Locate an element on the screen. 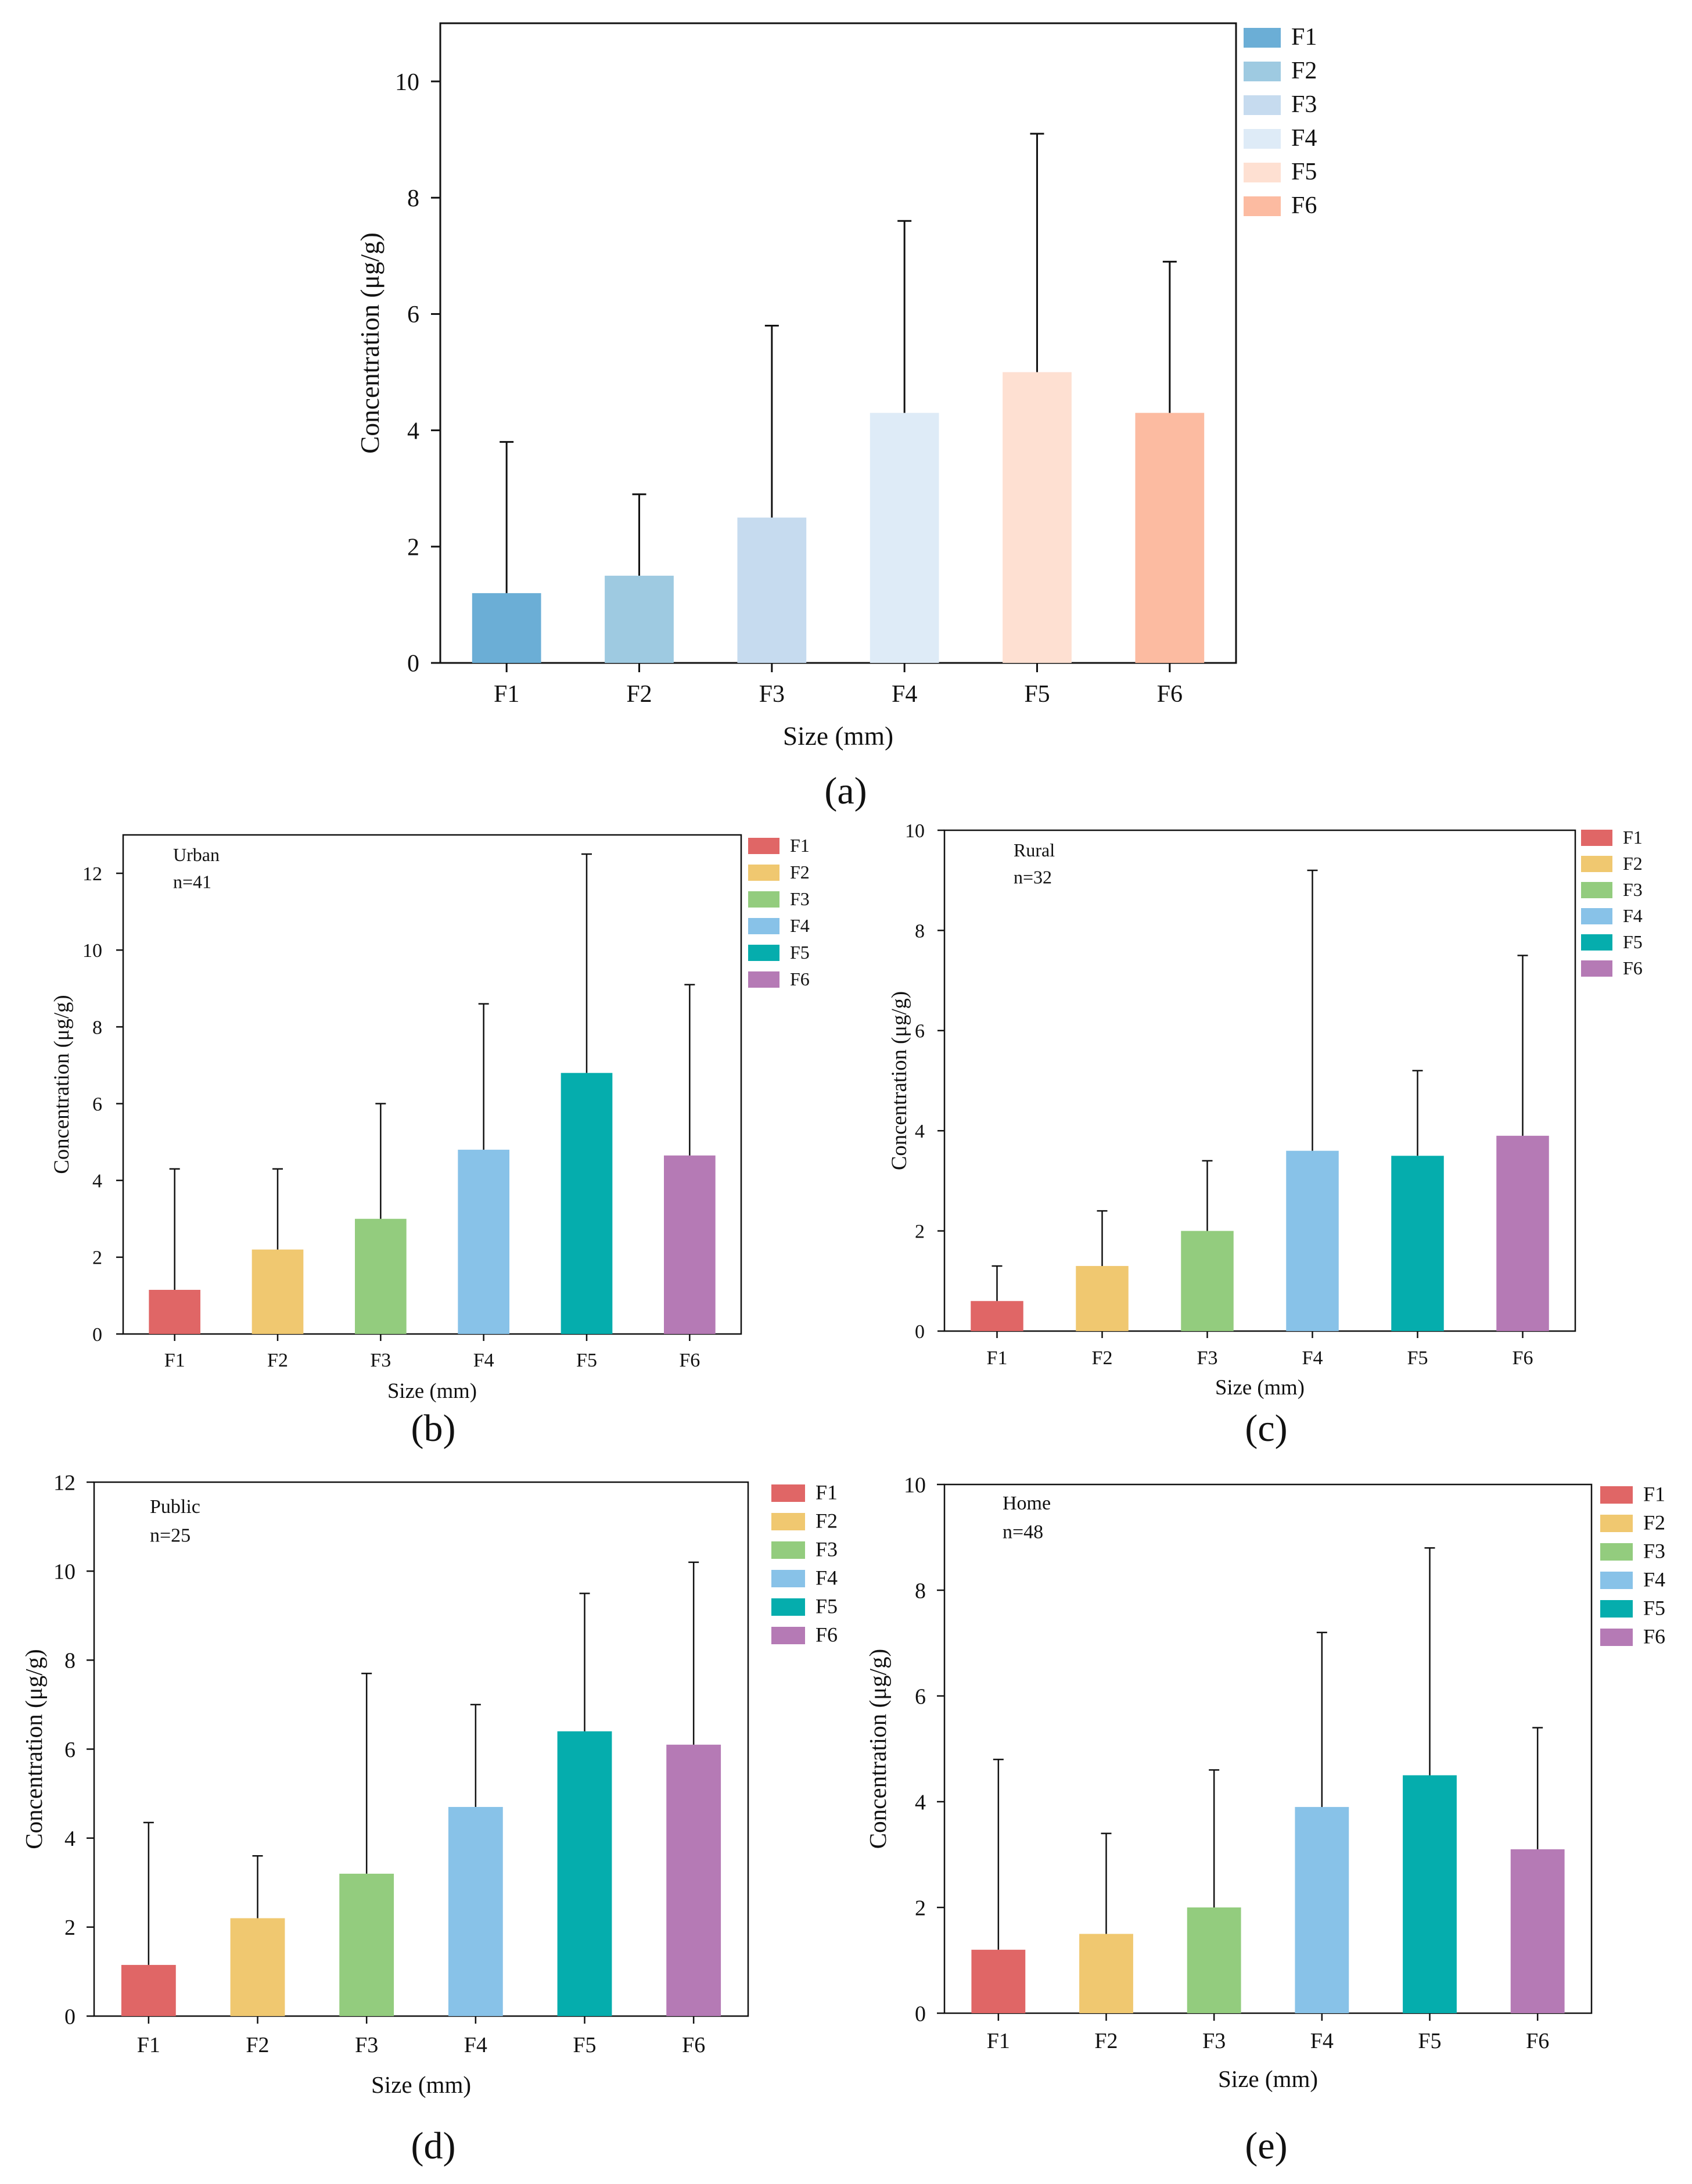 This screenshot has height=2184, width=1692. sample-size-annotation: n=25 is located at coordinates (170, 1536).